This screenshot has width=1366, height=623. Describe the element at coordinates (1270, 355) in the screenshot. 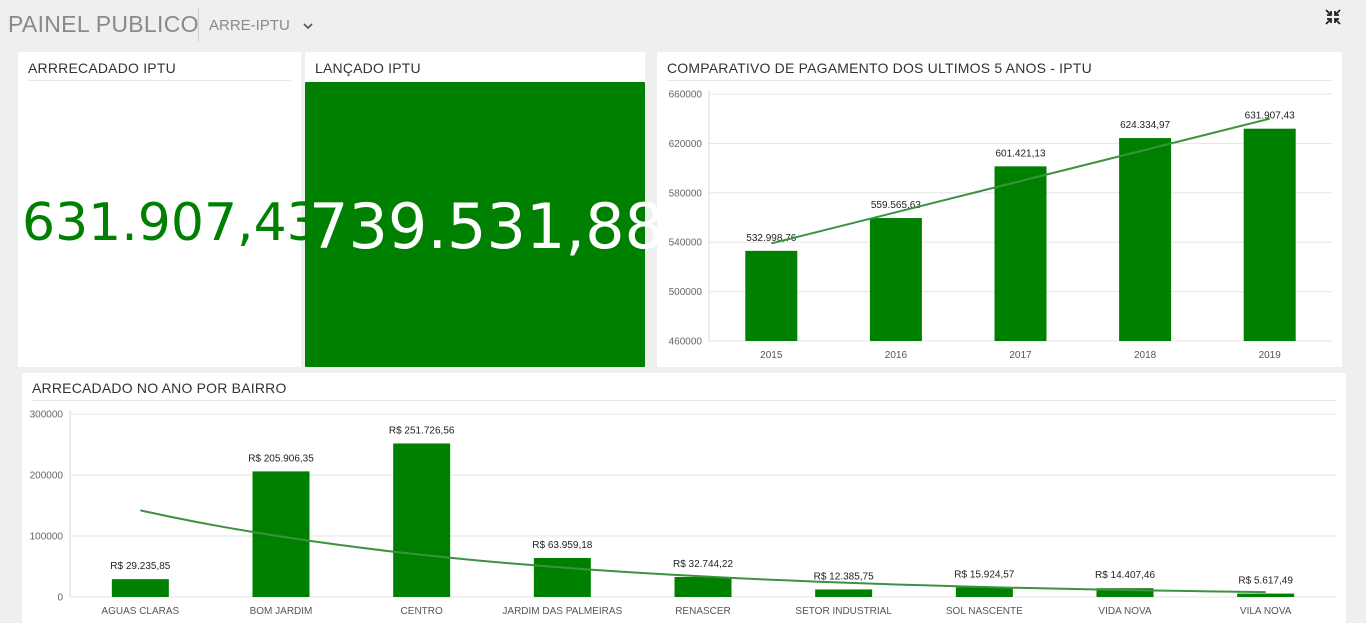

I see `x-tick-label: 2019` at that location.